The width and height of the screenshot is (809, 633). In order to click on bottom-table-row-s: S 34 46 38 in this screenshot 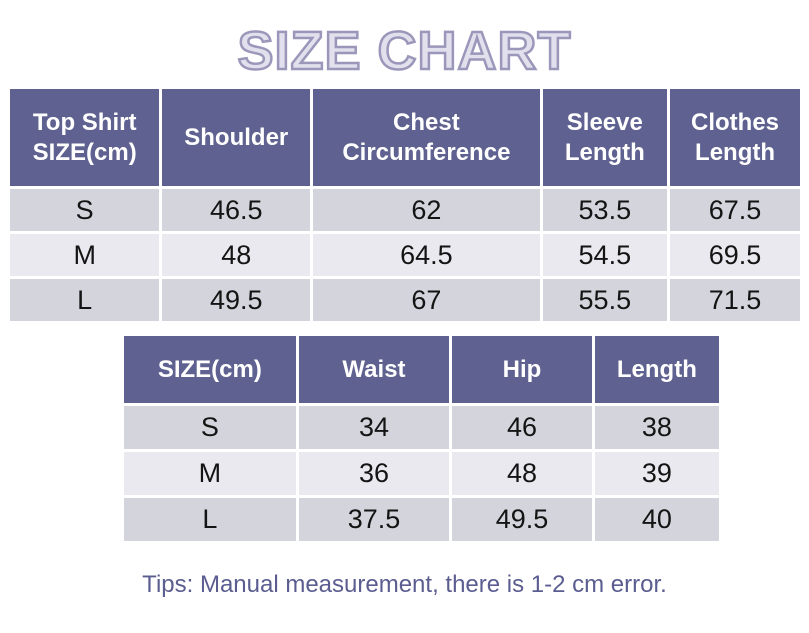, I will do `click(421, 427)`.